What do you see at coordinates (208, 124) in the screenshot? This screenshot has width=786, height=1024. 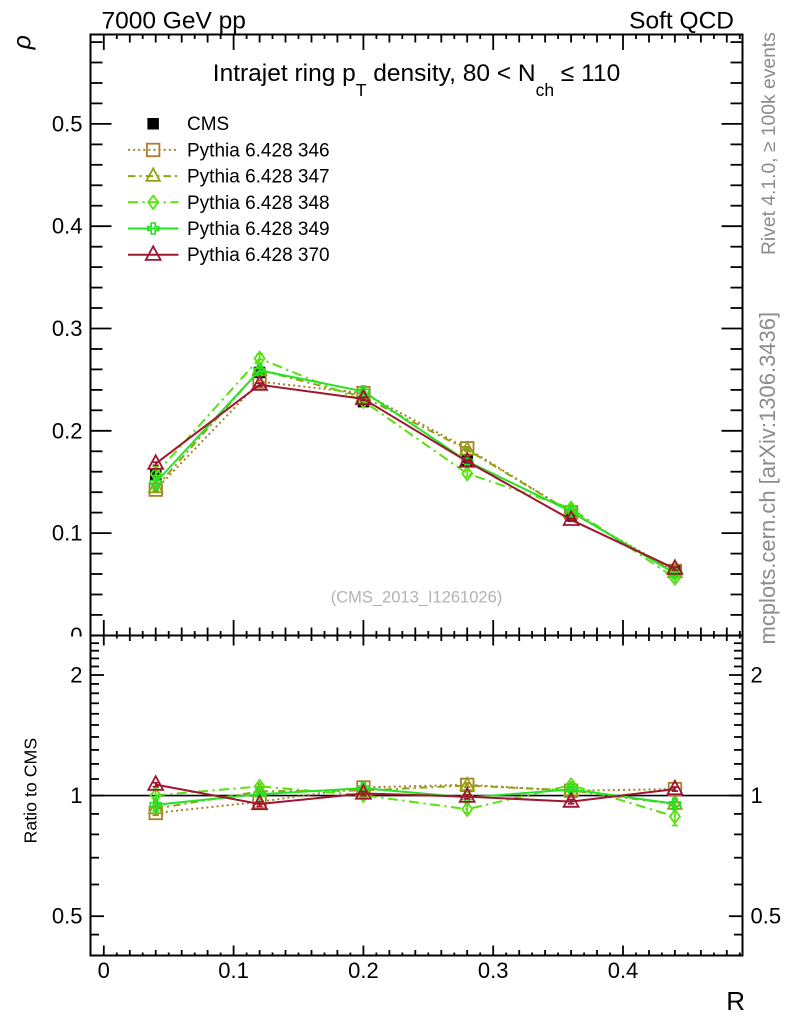 I see `svg-text: CMS` at bounding box center [208, 124].